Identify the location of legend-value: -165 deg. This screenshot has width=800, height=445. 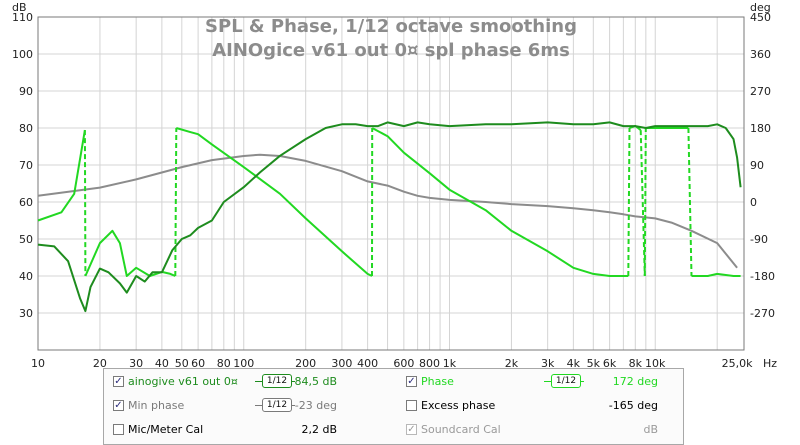
(633, 405).